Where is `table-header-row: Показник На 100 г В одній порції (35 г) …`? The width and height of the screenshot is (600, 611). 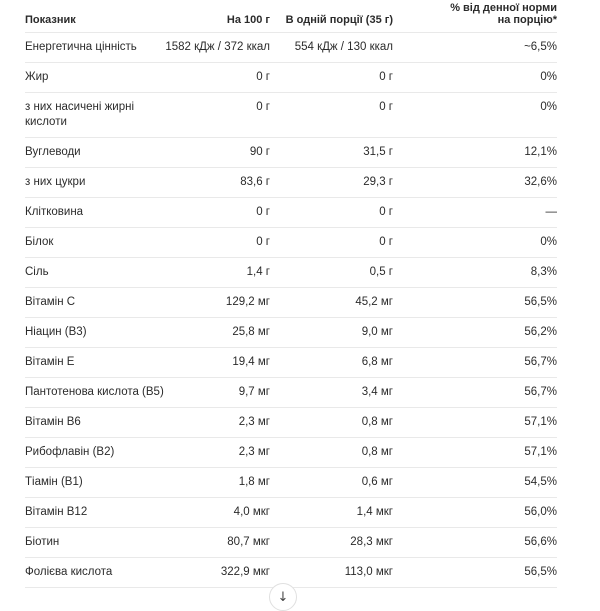
table-header-row: Показник На 100 г В одній порції (35 г) … is located at coordinates (291, 16).